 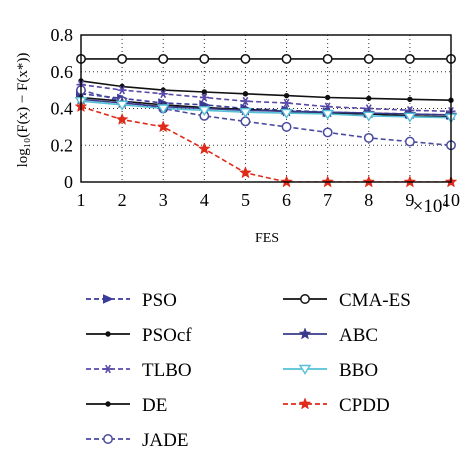 I want to click on legend-label: BBO, so click(x=358, y=370).